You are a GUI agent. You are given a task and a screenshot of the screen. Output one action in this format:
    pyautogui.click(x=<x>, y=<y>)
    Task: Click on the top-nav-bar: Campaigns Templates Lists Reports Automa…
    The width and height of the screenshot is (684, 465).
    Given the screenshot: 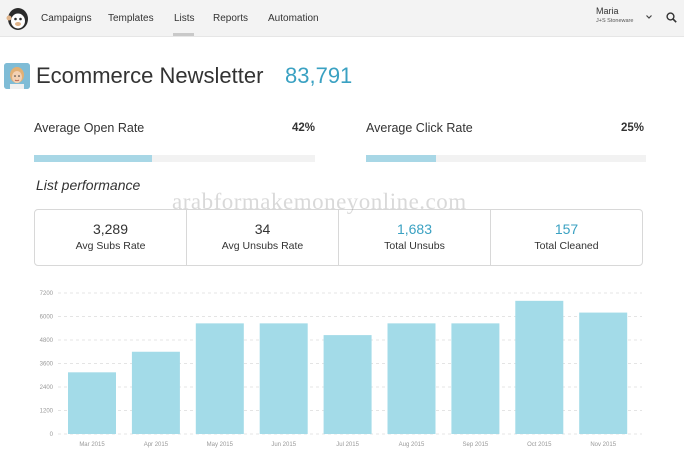 What is the action you would take?
    pyautogui.click(x=342, y=18)
    